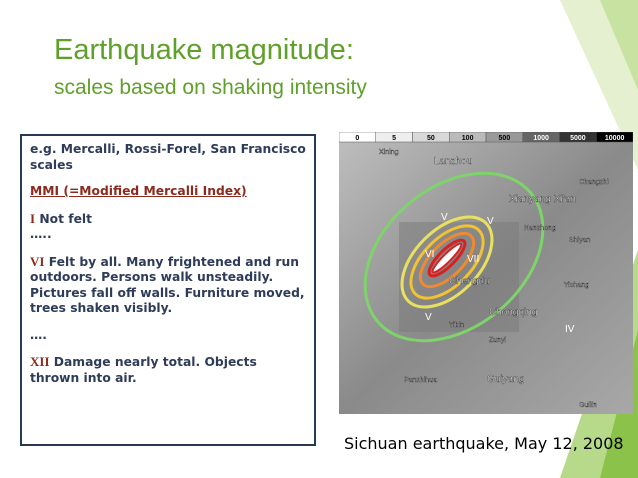 The image size is (638, 478). What do you see at coordinates (168, 227) in the screenshot?
I see `text: I Not felt…..` at bounding box center [168, 227].